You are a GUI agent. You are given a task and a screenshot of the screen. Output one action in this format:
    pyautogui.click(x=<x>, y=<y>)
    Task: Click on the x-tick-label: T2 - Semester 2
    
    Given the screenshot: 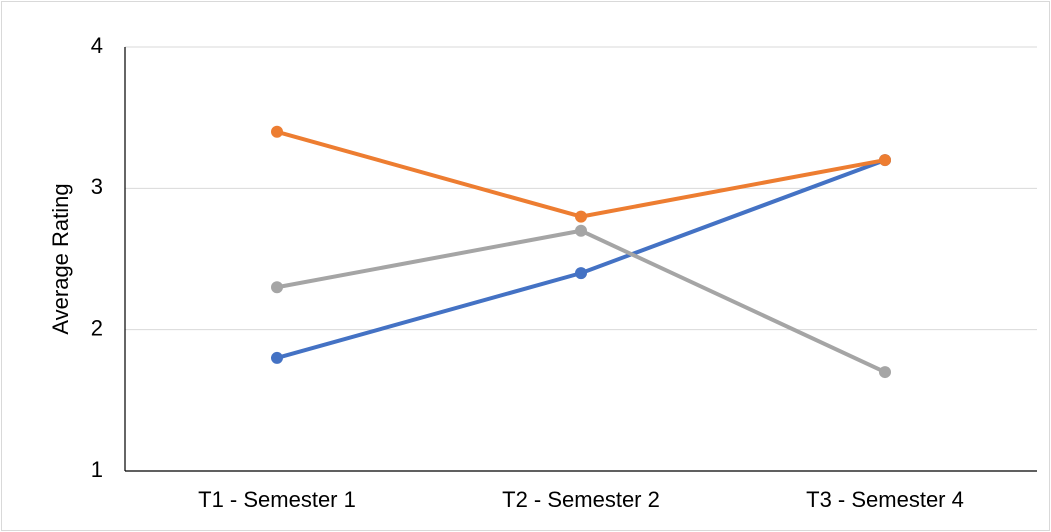 What is the action you would take?
    pyautogui.click(x=581, y=499)
    